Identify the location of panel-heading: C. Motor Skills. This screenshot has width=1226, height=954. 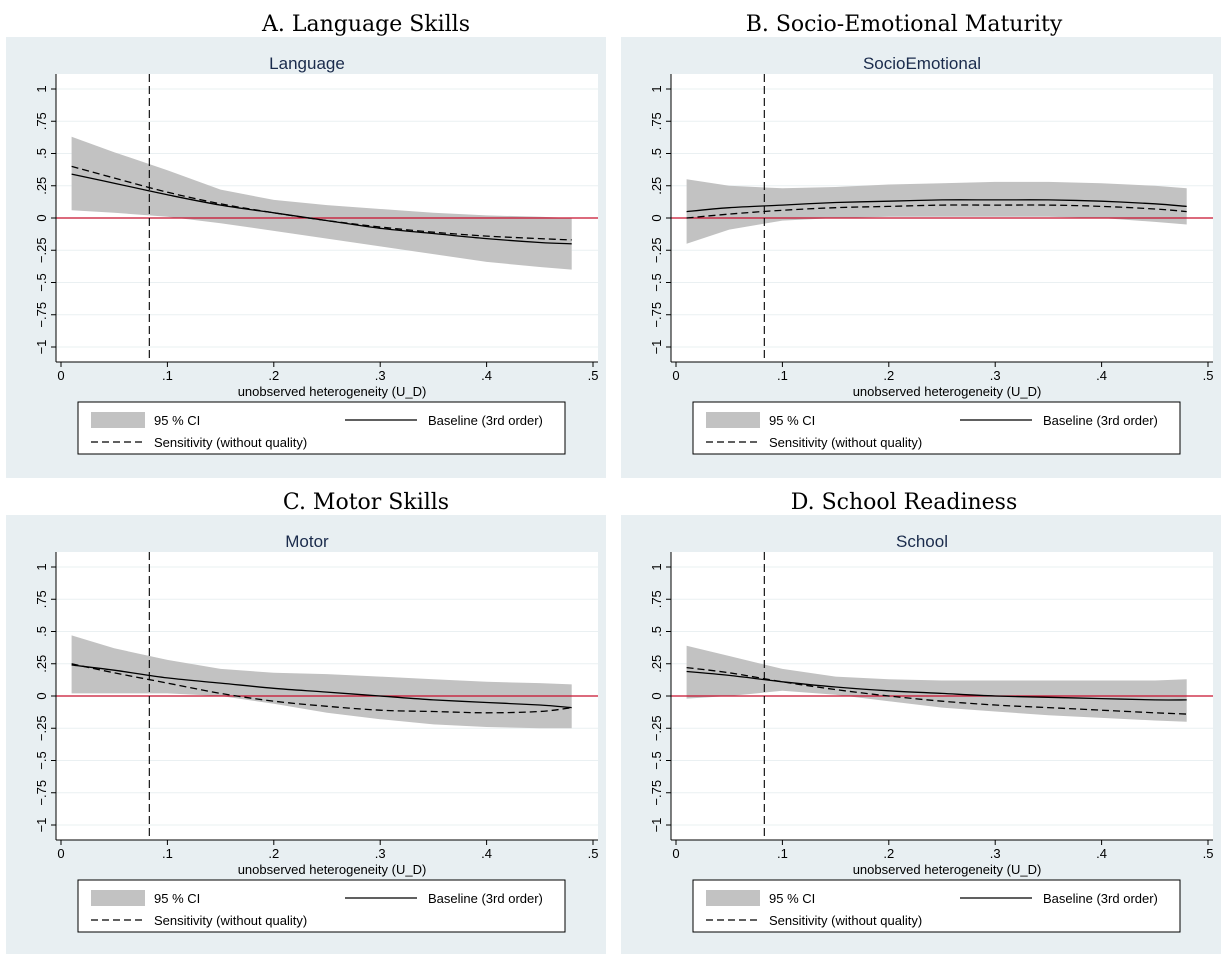
(366, 502).